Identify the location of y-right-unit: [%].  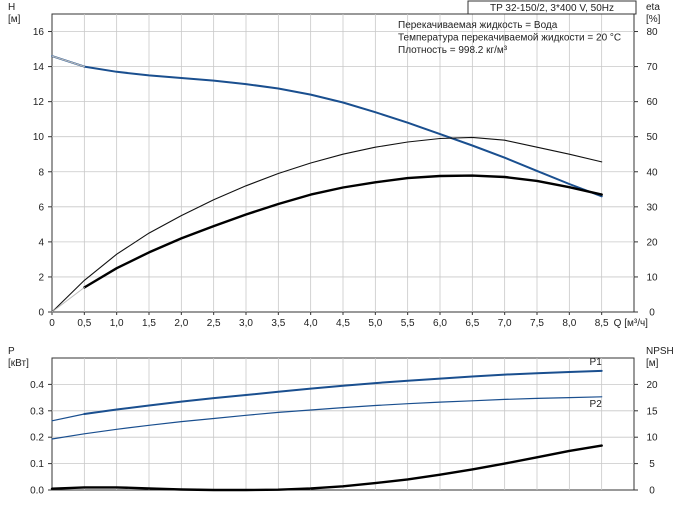
(653, 19).